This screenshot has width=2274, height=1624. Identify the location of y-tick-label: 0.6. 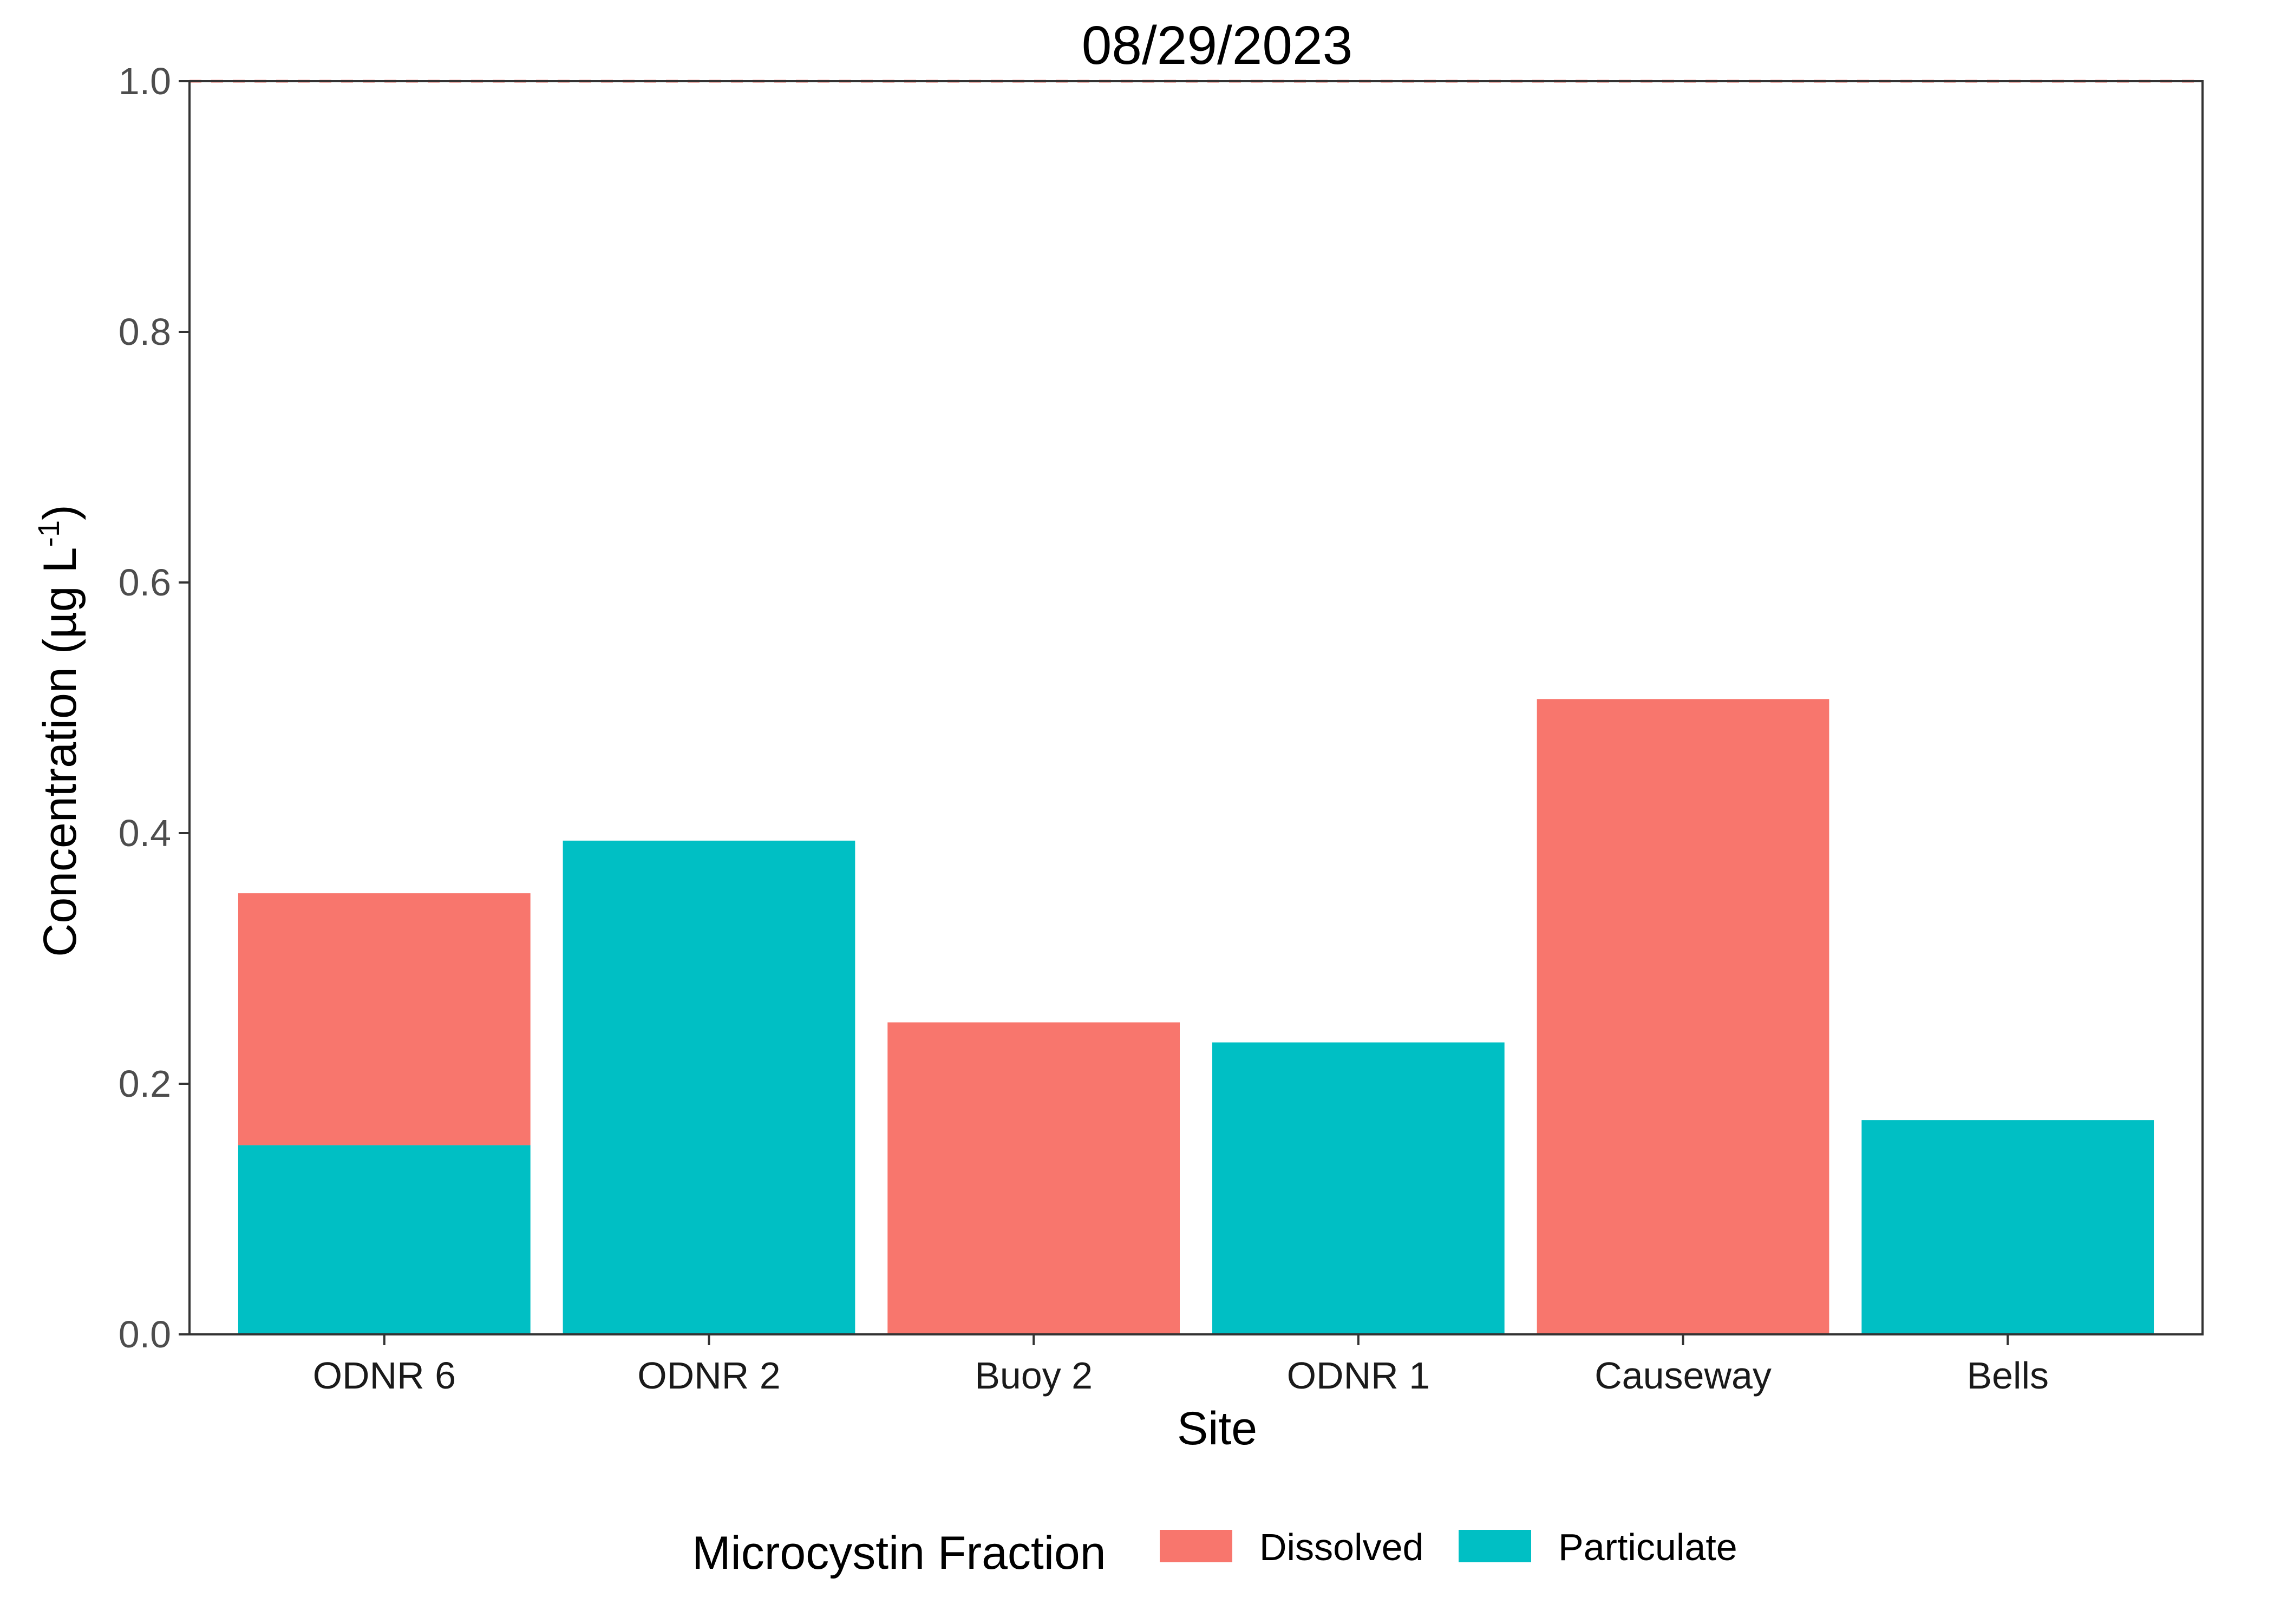
(145, 582).